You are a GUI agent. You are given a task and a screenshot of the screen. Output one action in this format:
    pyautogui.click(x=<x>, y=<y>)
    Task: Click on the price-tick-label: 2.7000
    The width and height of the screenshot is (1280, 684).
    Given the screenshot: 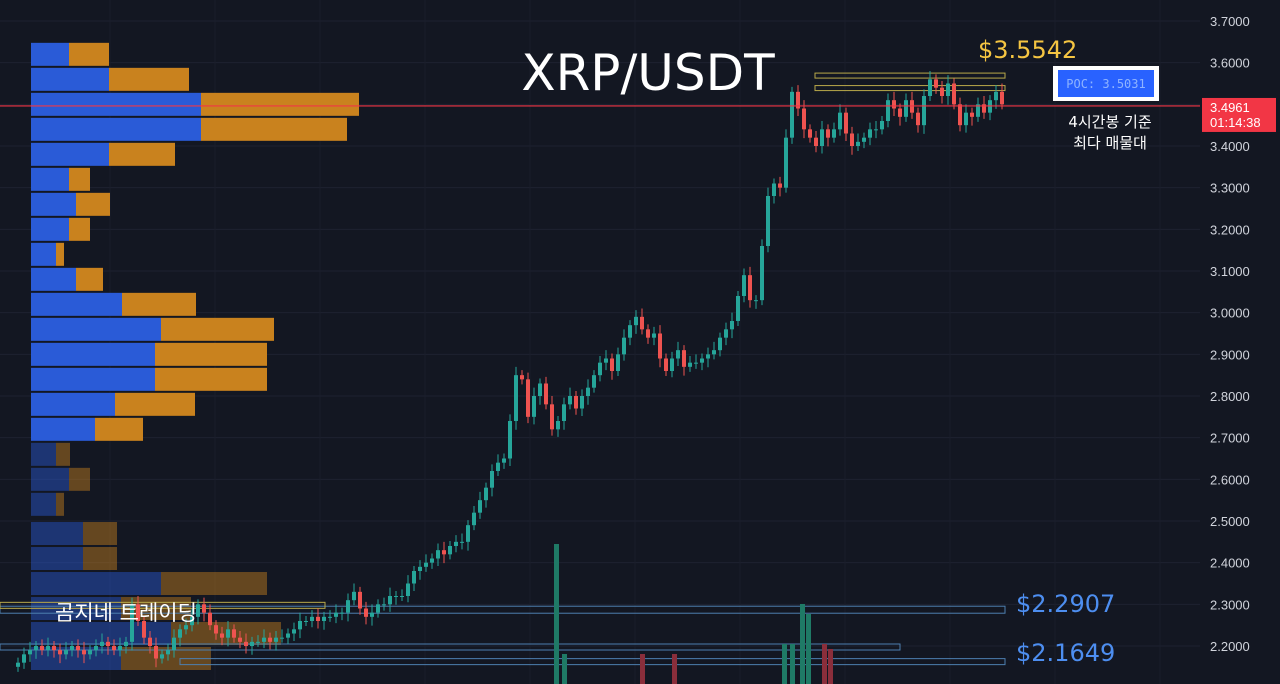 What is the action you would take?
    pyautogui.click(x=1230, y=438)
    